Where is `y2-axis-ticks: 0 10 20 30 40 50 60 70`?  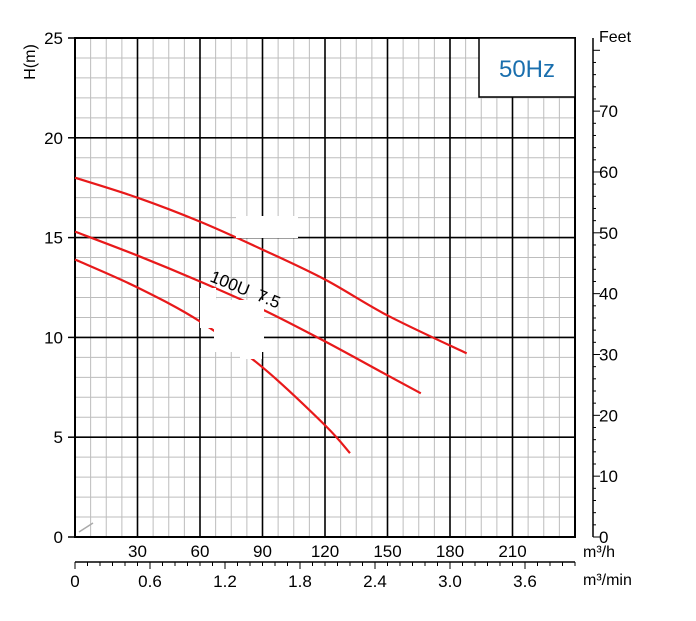 y2-axis-ticks: 0 10 20 30 40 50 60 70 is located at coordinates (605, 298).